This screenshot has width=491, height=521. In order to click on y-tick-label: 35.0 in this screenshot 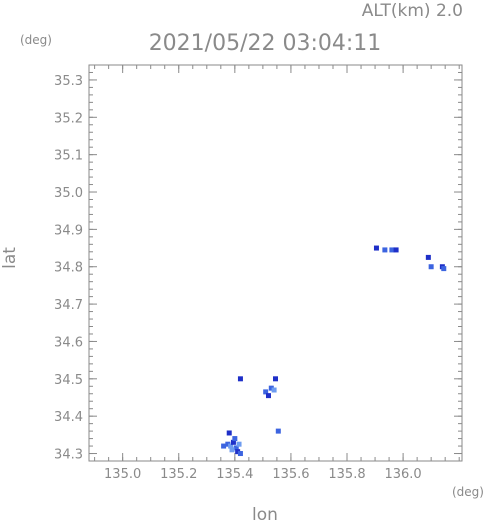, I will do `click(68, 193)`.